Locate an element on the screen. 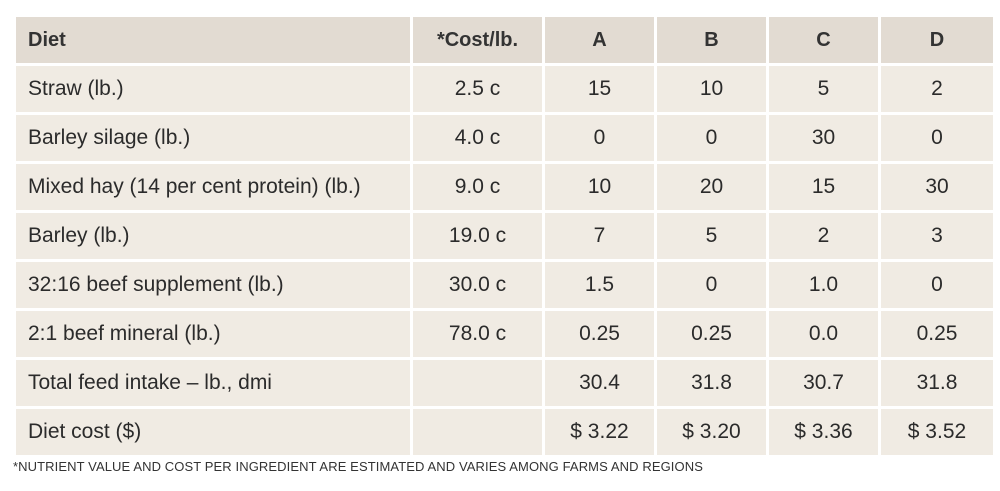 This screenshot has width=1000, height=491. table-header-row: Diet *Cost/lb. A B C D is located at coordinates (504, 40).